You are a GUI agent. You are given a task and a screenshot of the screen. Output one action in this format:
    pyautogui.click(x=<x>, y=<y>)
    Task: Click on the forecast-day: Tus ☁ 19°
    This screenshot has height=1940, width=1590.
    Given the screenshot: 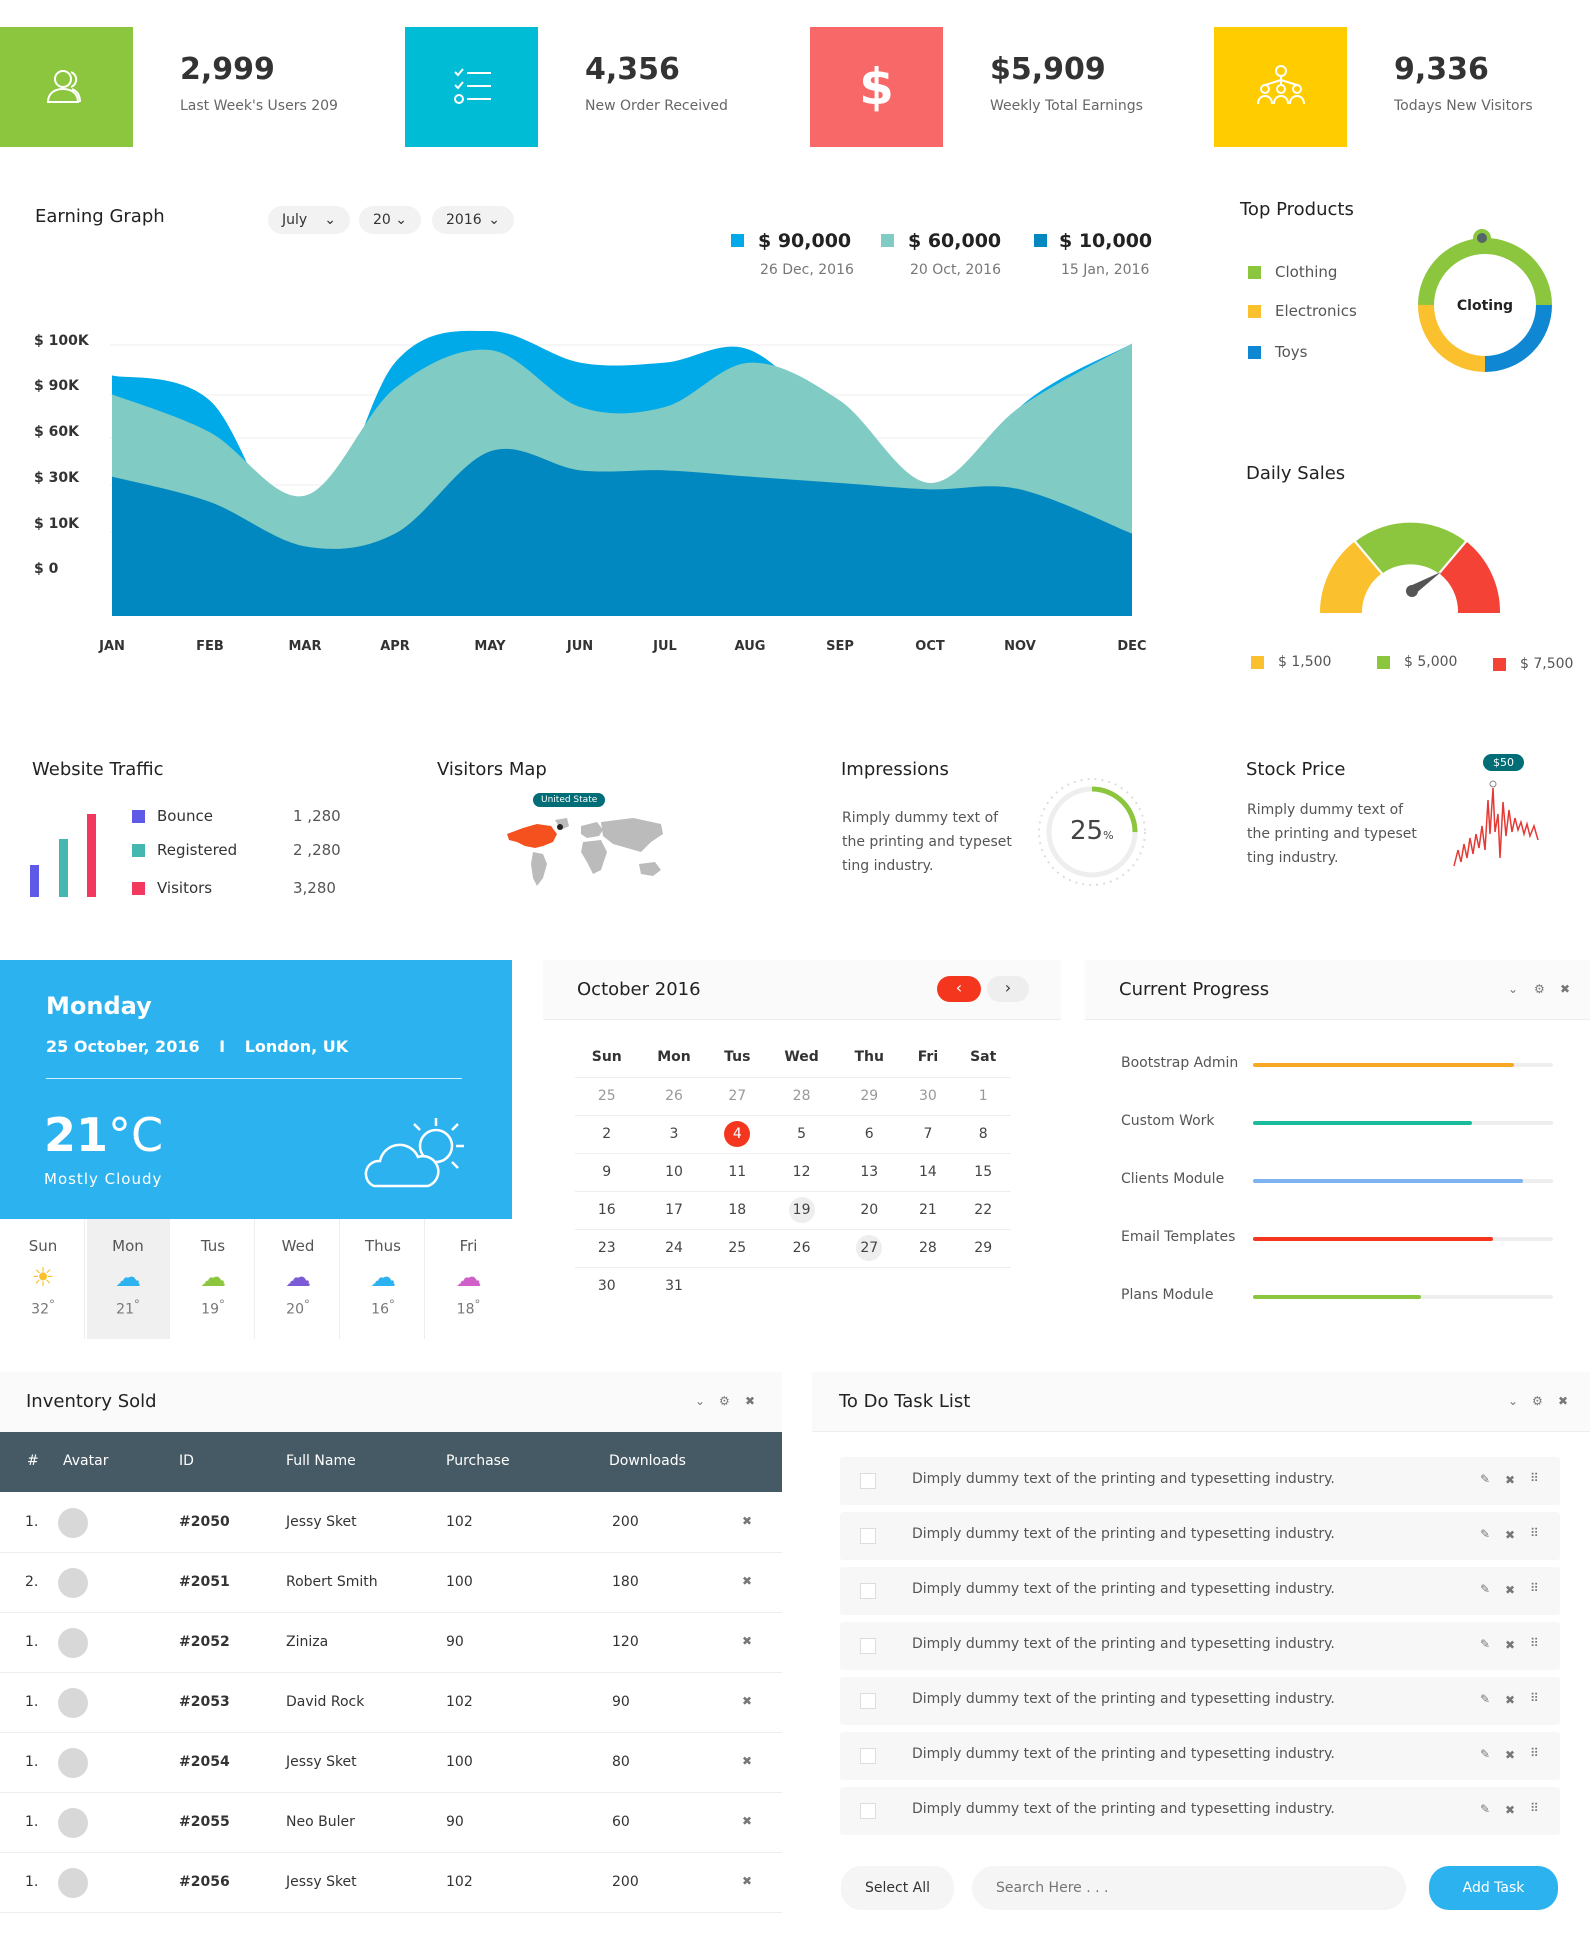 What is the action you would take?
    pyautogui.click(x=213, y=1279)
    